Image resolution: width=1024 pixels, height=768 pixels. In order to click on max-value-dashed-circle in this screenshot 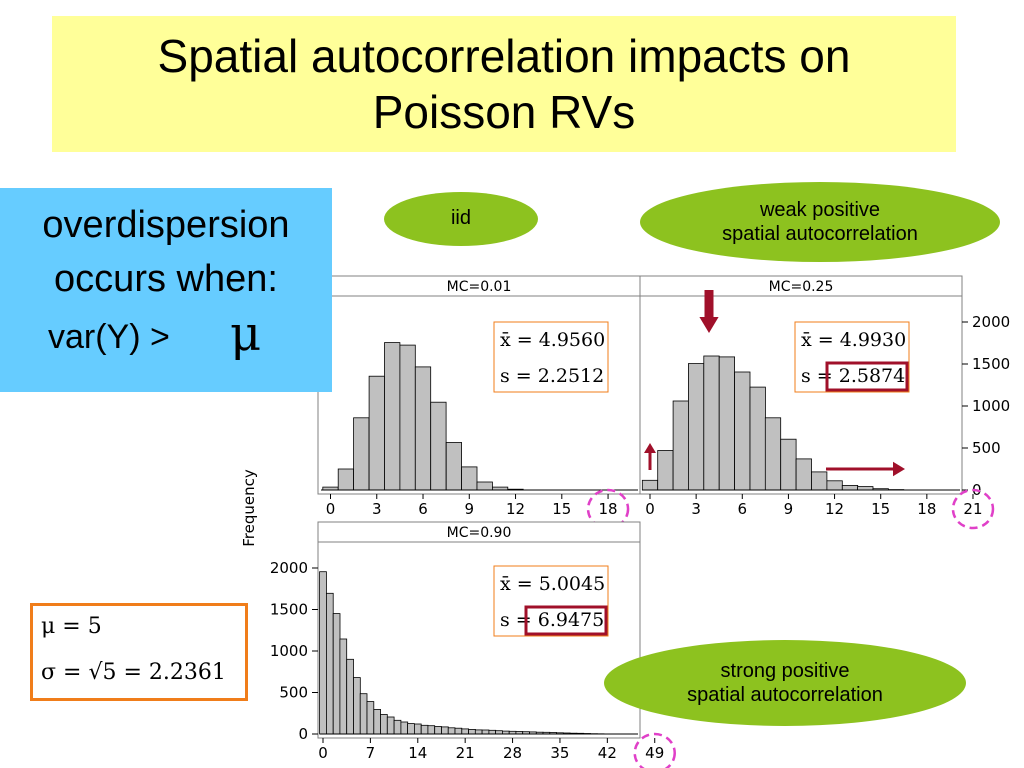, I will do `click(973, 509)`.